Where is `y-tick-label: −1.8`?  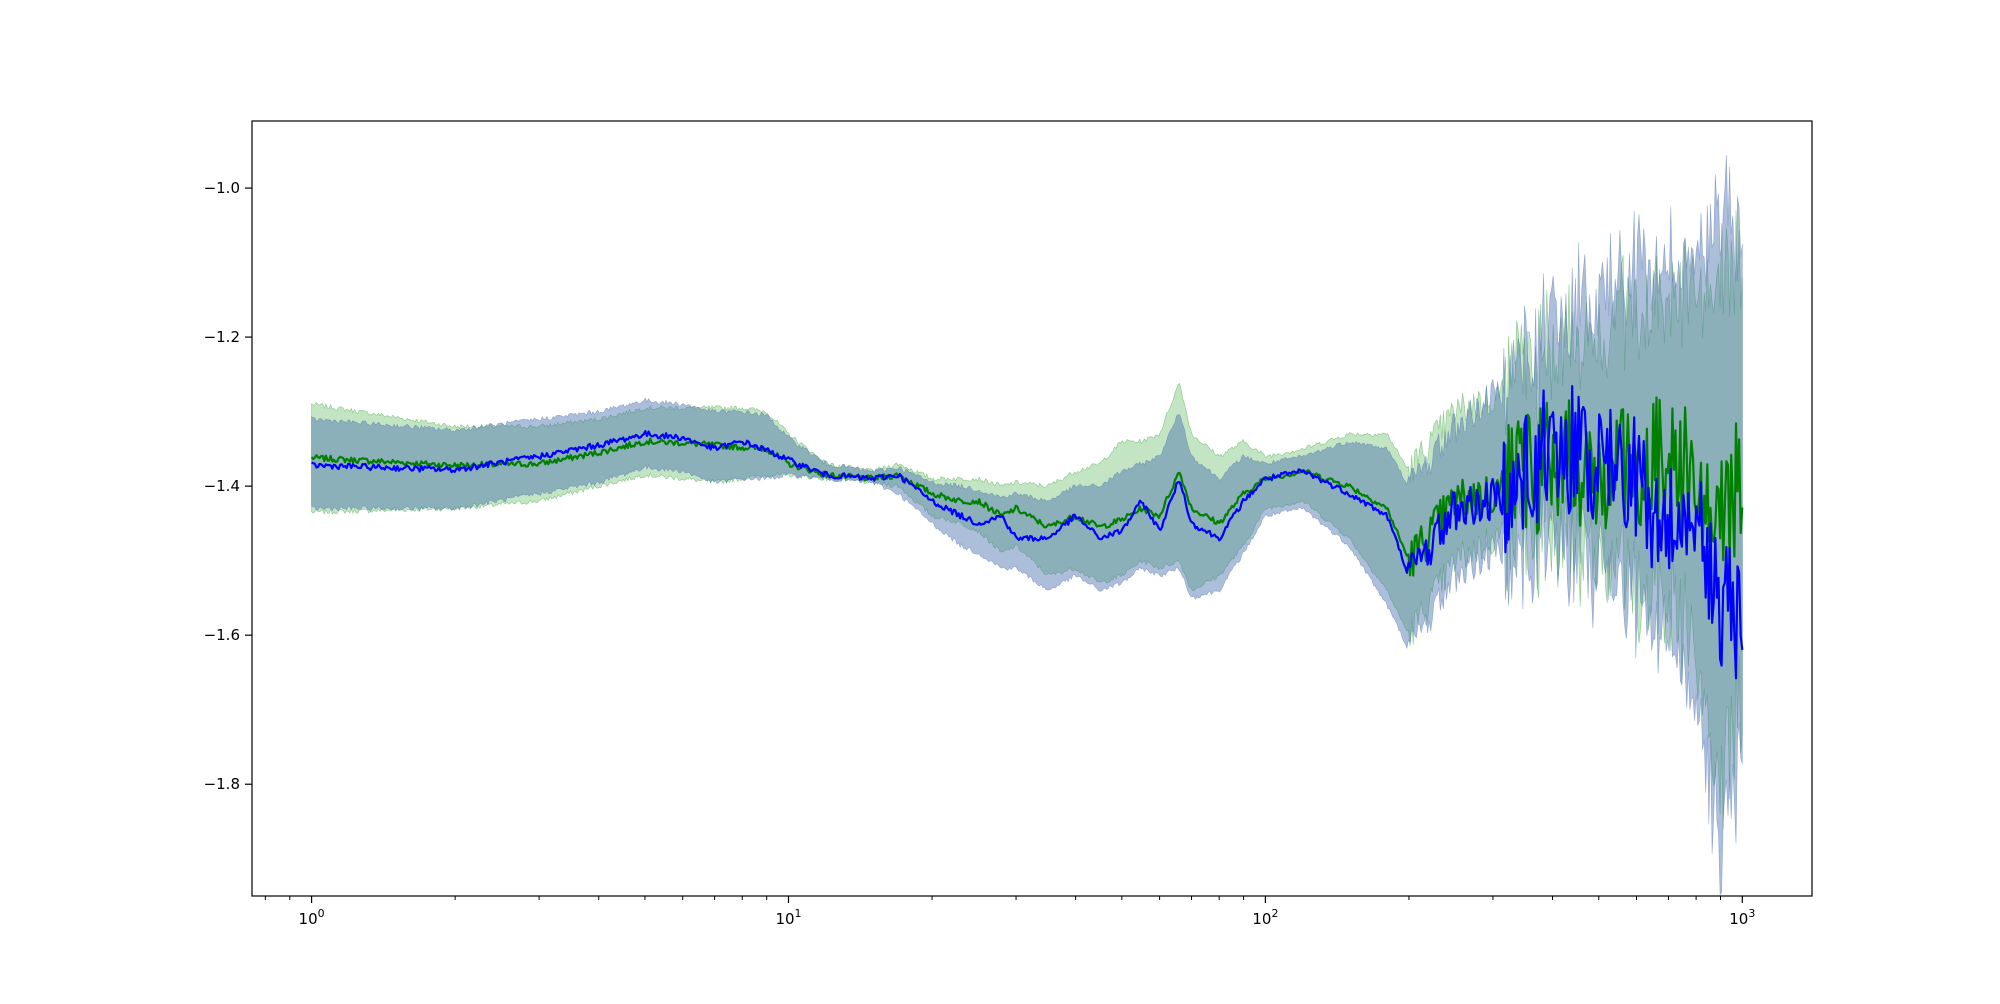 y-tick-label: −1.8 is located at coordinates (222, 784).